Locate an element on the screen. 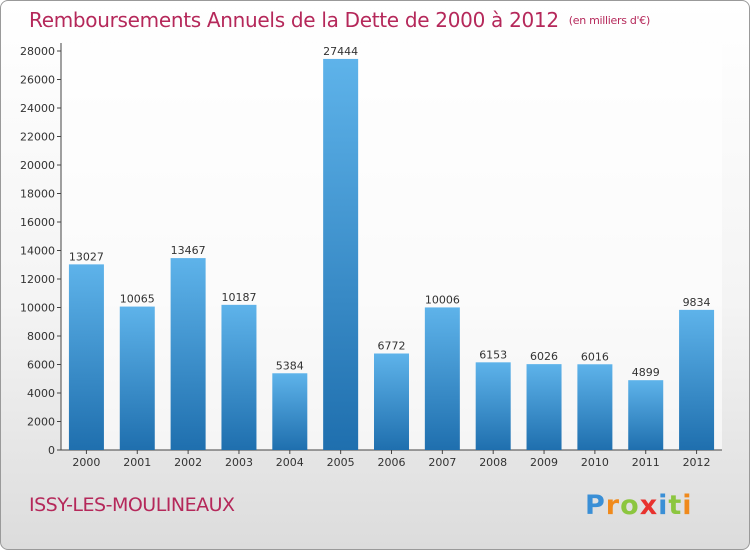 The height and width of the screenshot is (550, 750). x-tick-label: 2012 is located at coordinates (697, 462).